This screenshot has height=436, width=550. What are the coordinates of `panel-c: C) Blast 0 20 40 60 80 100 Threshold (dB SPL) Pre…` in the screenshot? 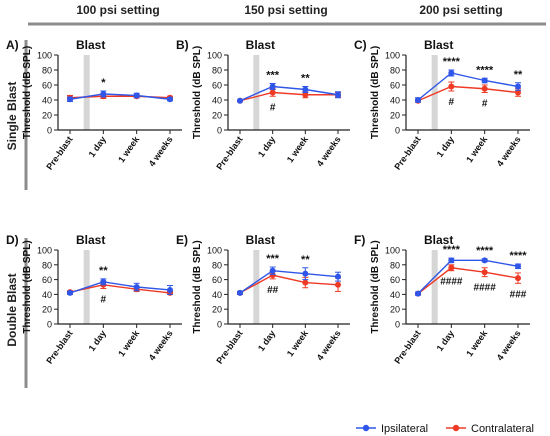 It's located at (442, 105).